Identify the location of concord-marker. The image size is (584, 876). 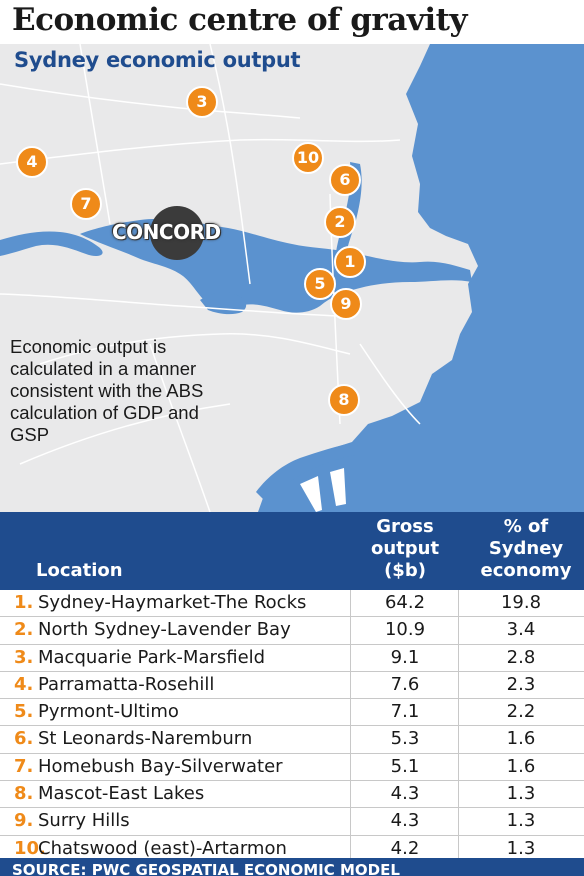
(177, 233).